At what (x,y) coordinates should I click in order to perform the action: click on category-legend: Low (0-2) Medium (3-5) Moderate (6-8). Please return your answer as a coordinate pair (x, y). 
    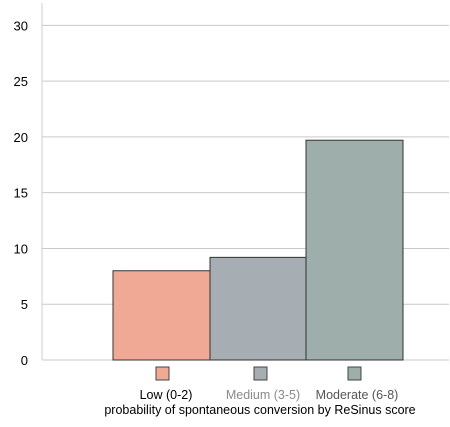
    Looking at the image, I should click on (269, 384).